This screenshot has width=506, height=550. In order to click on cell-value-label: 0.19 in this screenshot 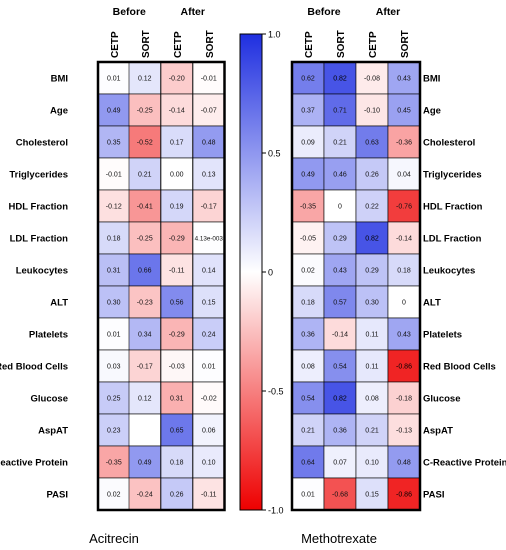, I will do `click(177, 207)`.